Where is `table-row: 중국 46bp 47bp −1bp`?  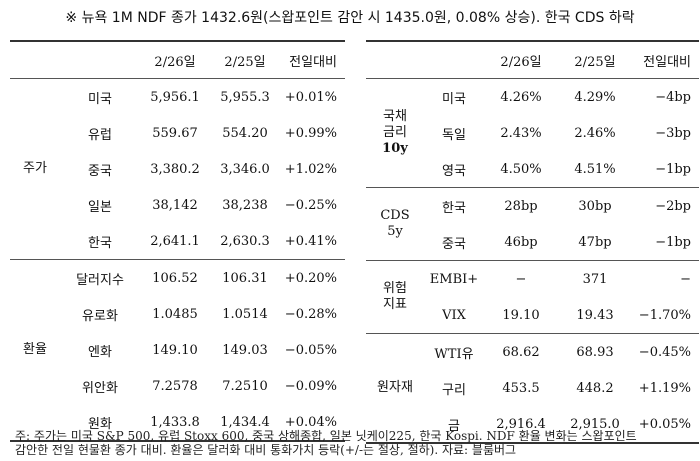 table-row: 중국 46bp 47bp −1bp is located at coordinates (532, 242).